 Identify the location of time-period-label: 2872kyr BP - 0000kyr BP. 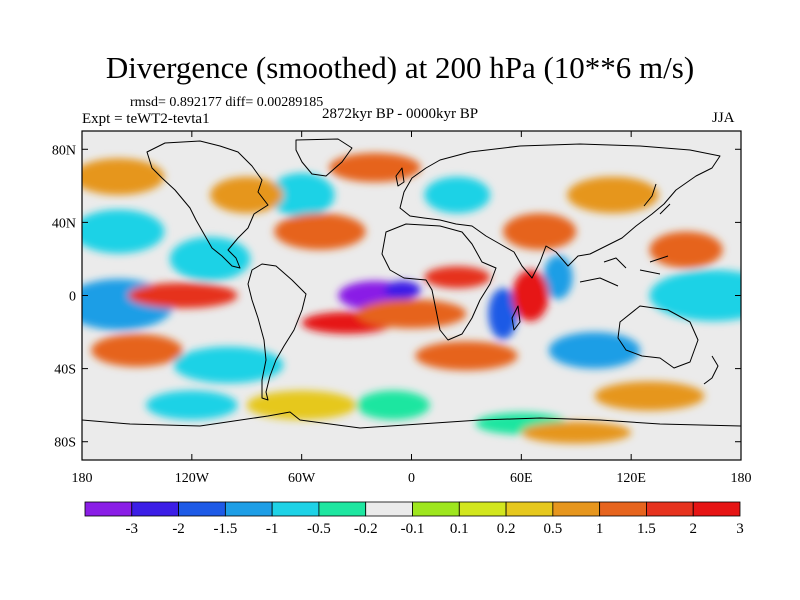
(400, 114).